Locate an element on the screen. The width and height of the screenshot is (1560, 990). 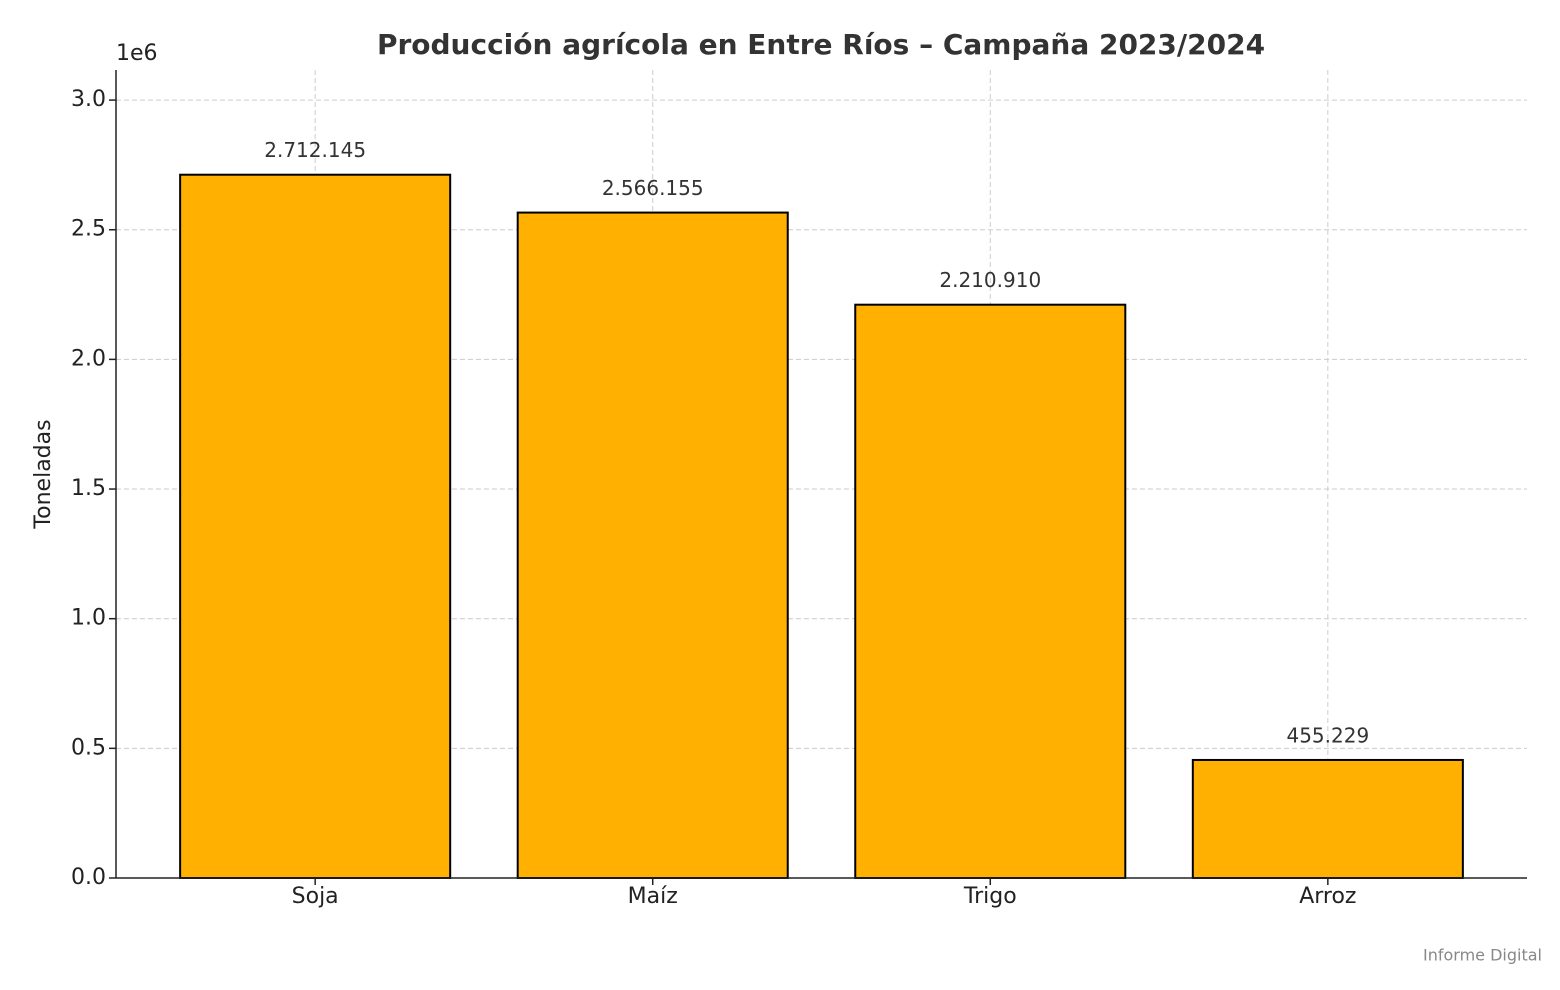
y-tick-label: 1.0 is located at coordinates (88, 618).